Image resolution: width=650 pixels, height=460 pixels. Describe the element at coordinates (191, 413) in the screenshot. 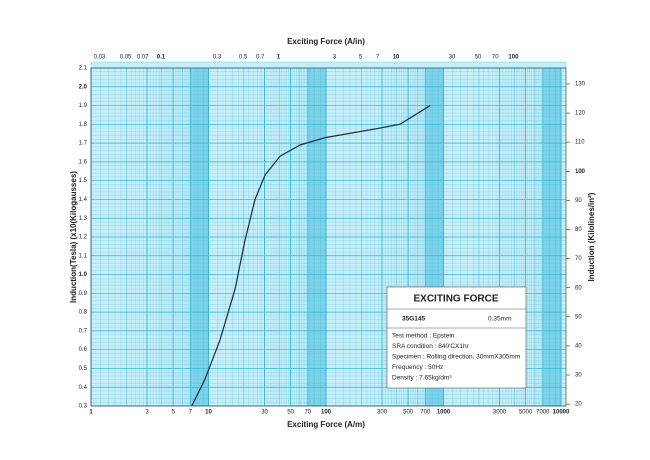

I see `x-tick-label: 7` at that location.